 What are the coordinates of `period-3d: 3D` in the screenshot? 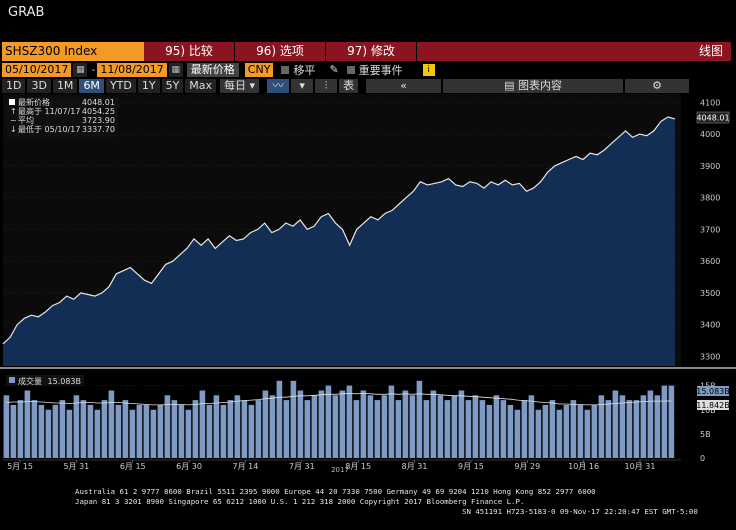 It's located at (39, 85).